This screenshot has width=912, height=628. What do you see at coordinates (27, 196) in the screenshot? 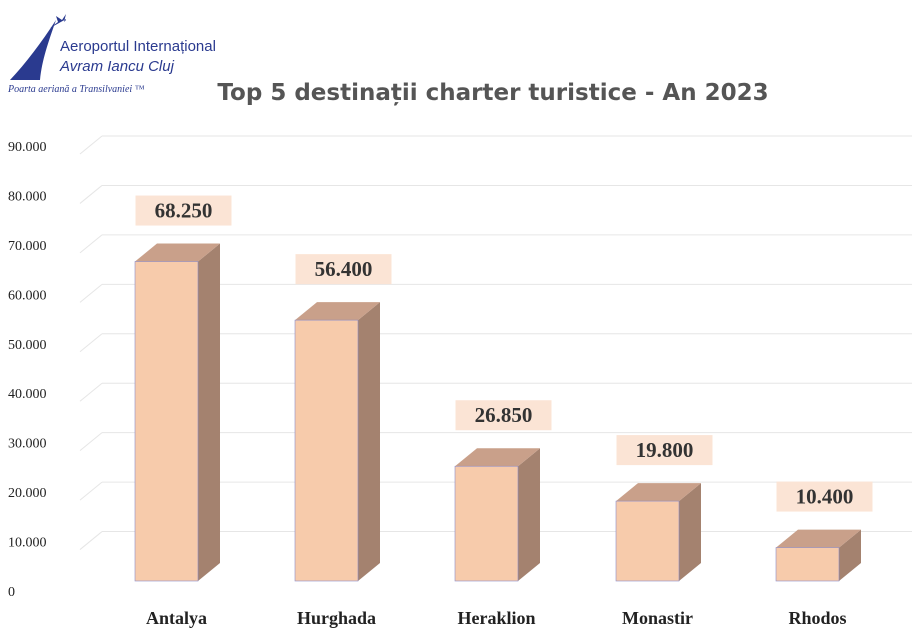
I see `y-tick-label: 80.000` at bounding box center [27, 196].